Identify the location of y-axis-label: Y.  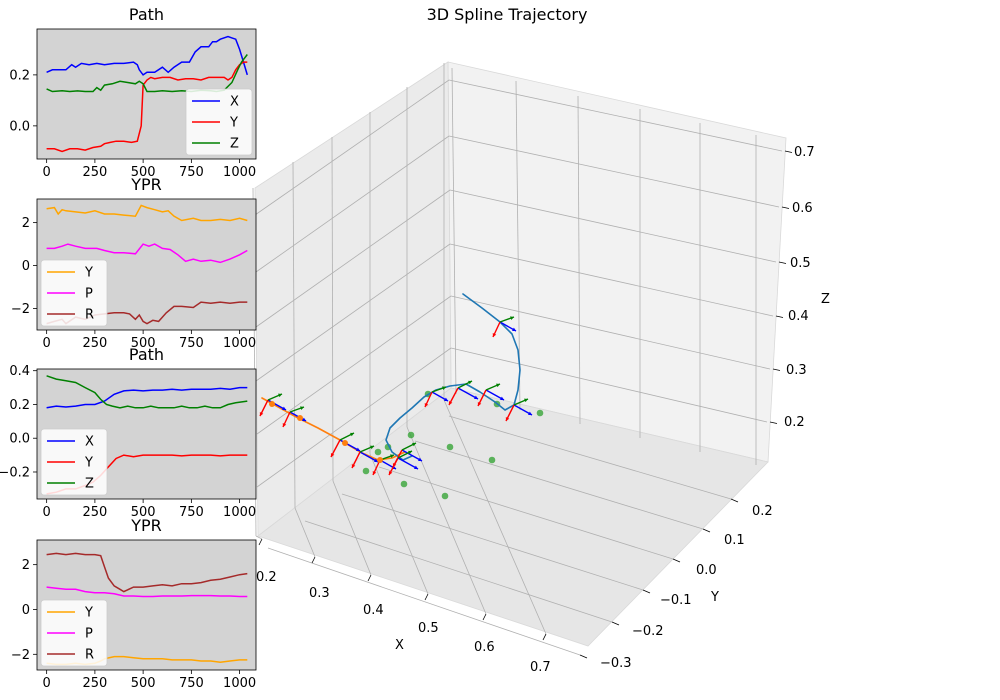
(714, 597).